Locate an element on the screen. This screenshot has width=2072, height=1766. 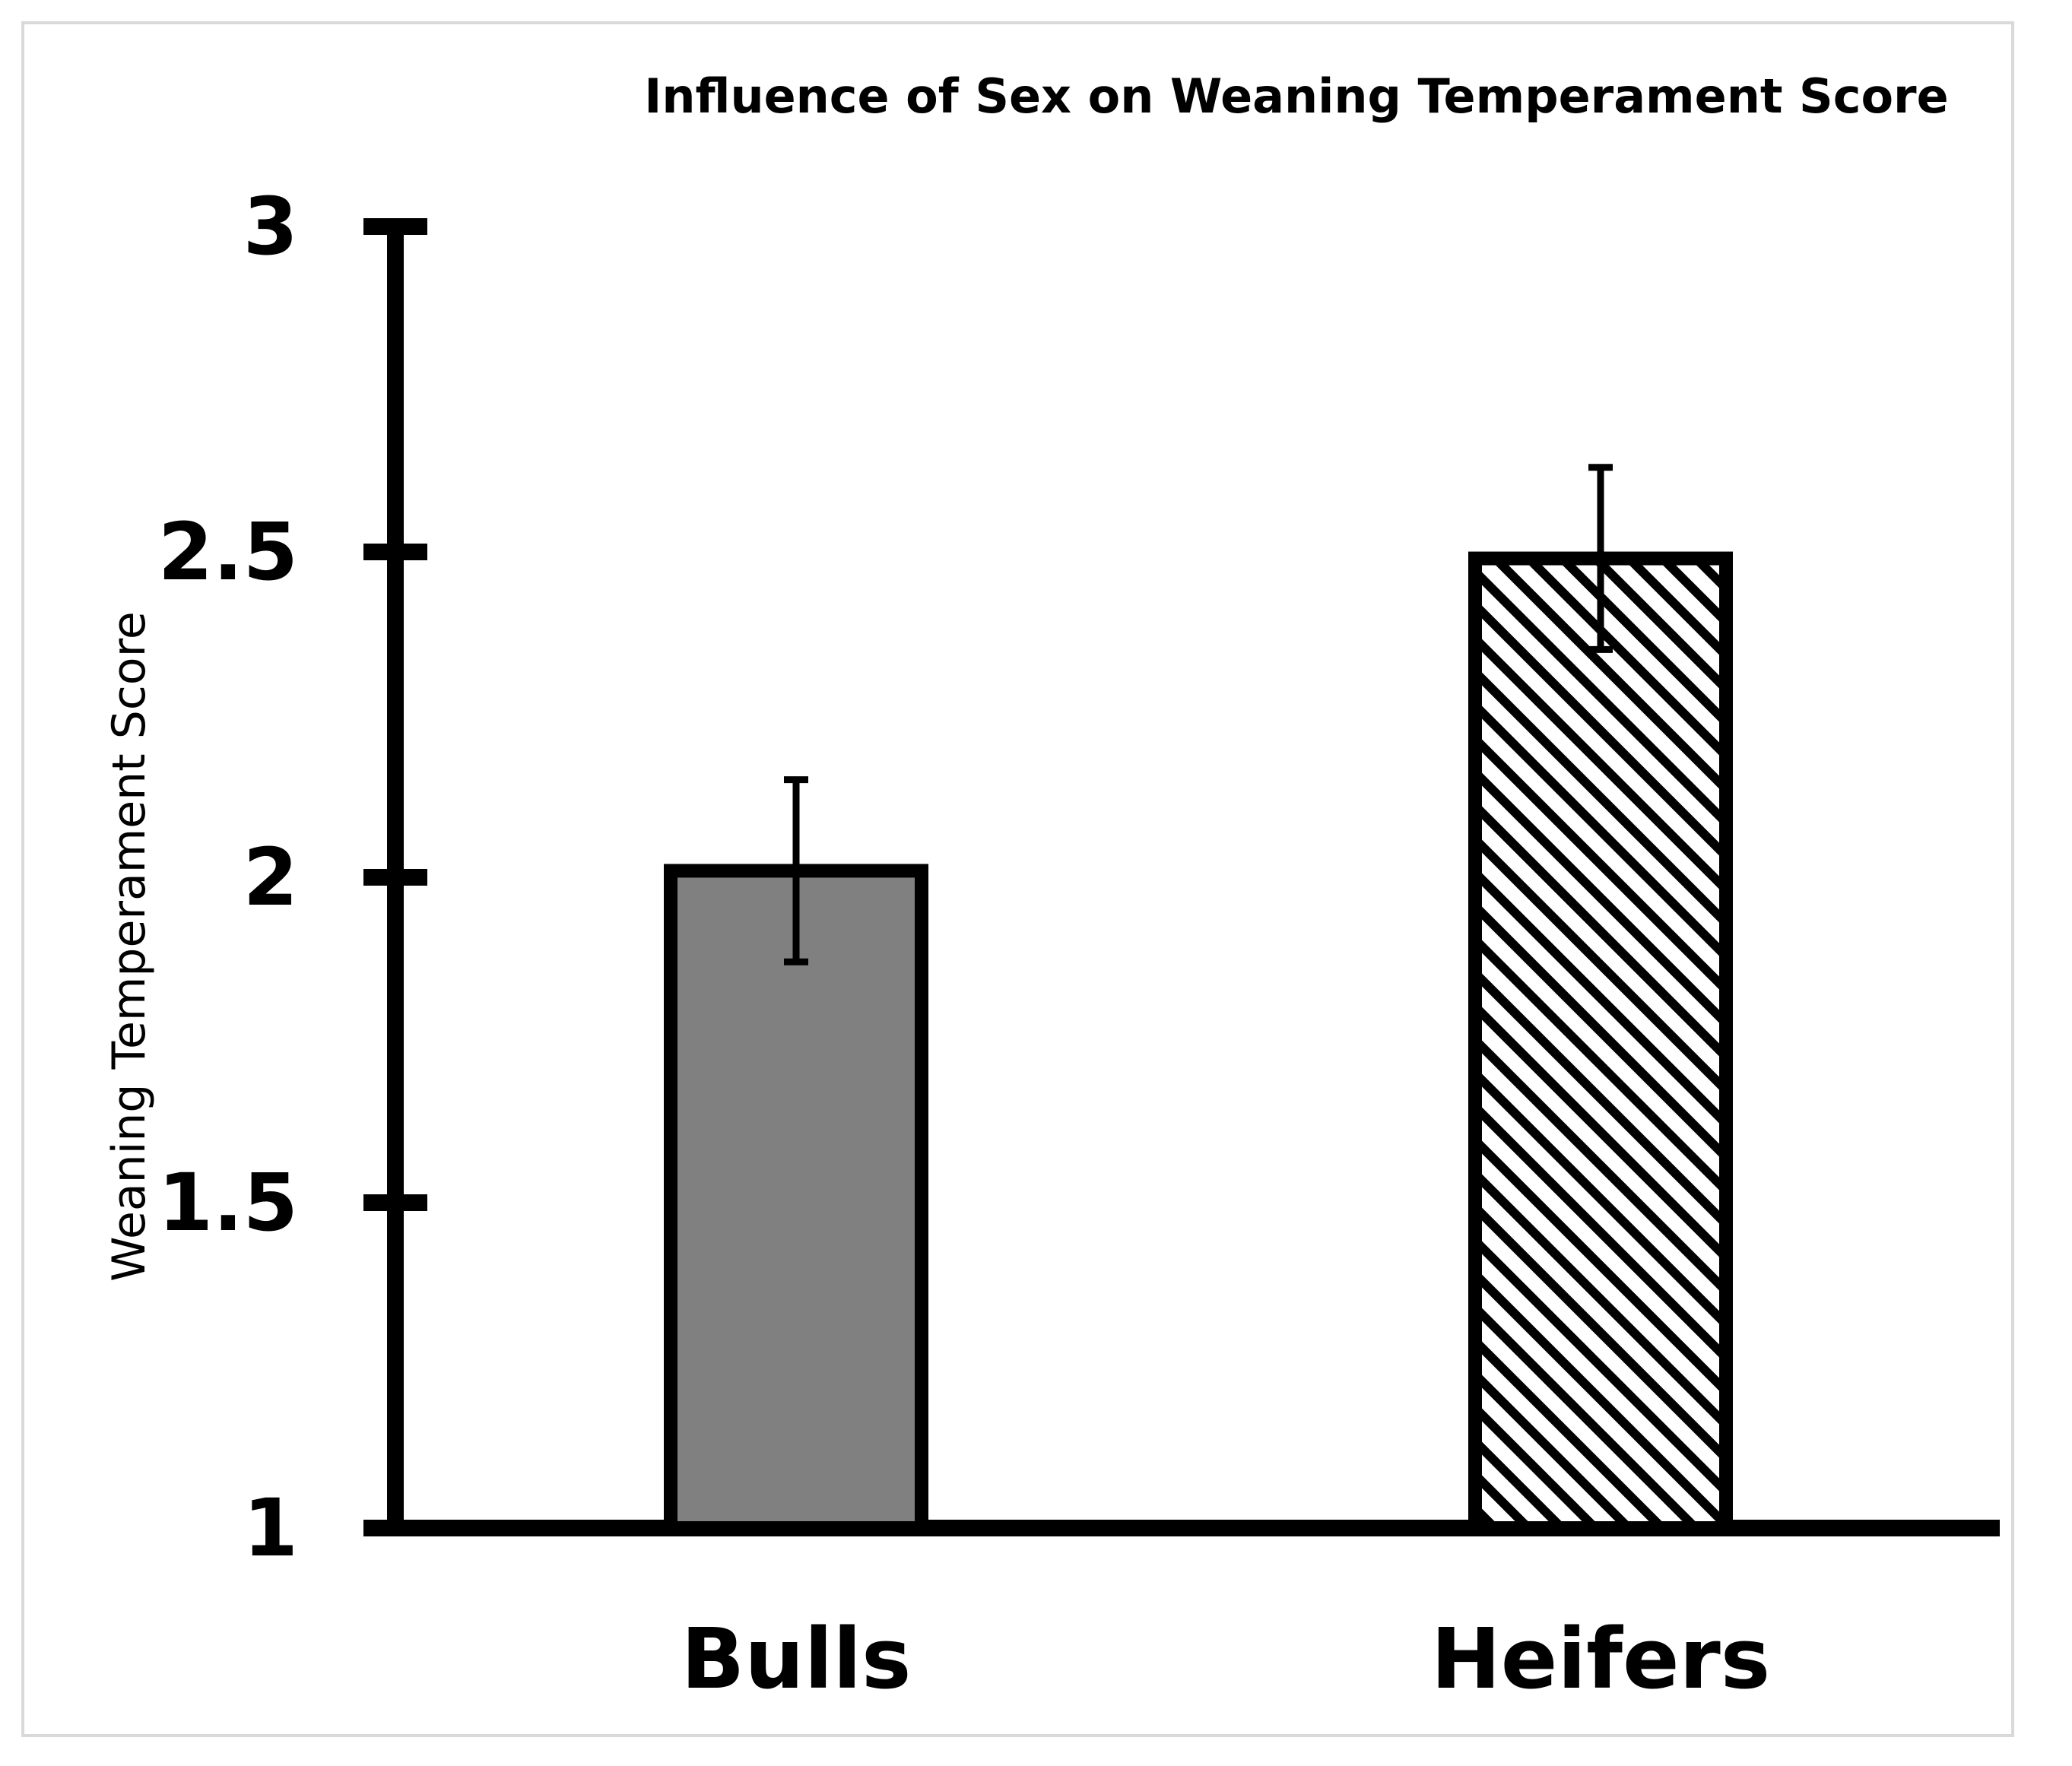
y-tick-label: 1 is located at coordinates (270, 1528).